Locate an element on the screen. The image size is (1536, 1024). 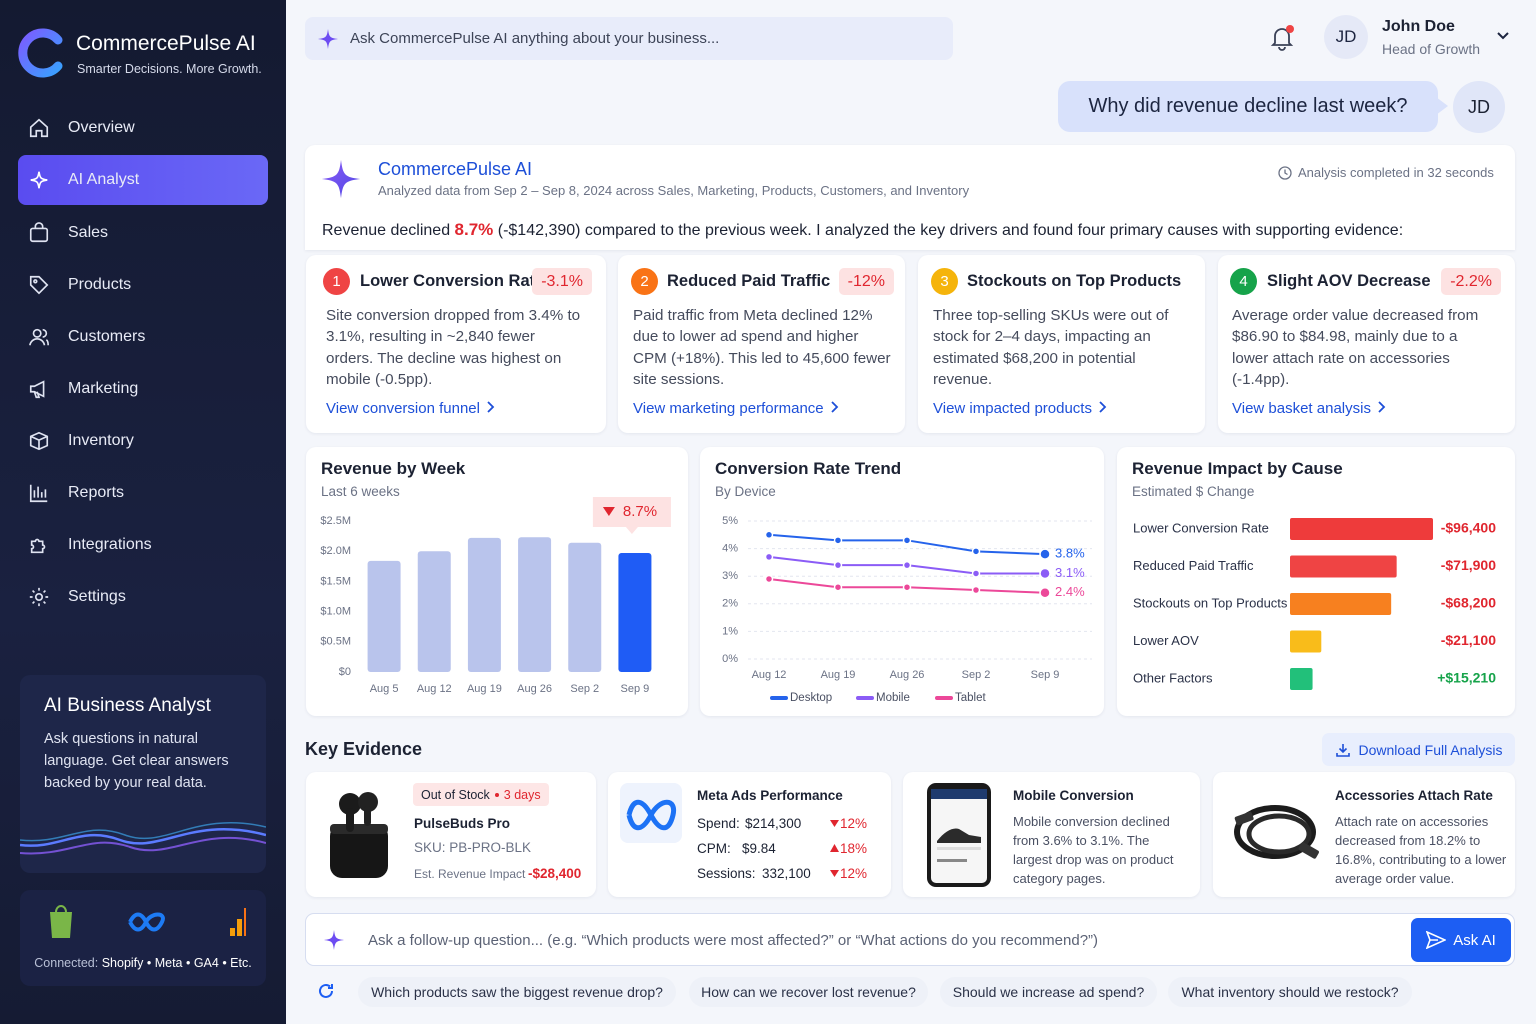
tagline: Smarter Decisions. More Growth. is located at coordinates (169, 69).